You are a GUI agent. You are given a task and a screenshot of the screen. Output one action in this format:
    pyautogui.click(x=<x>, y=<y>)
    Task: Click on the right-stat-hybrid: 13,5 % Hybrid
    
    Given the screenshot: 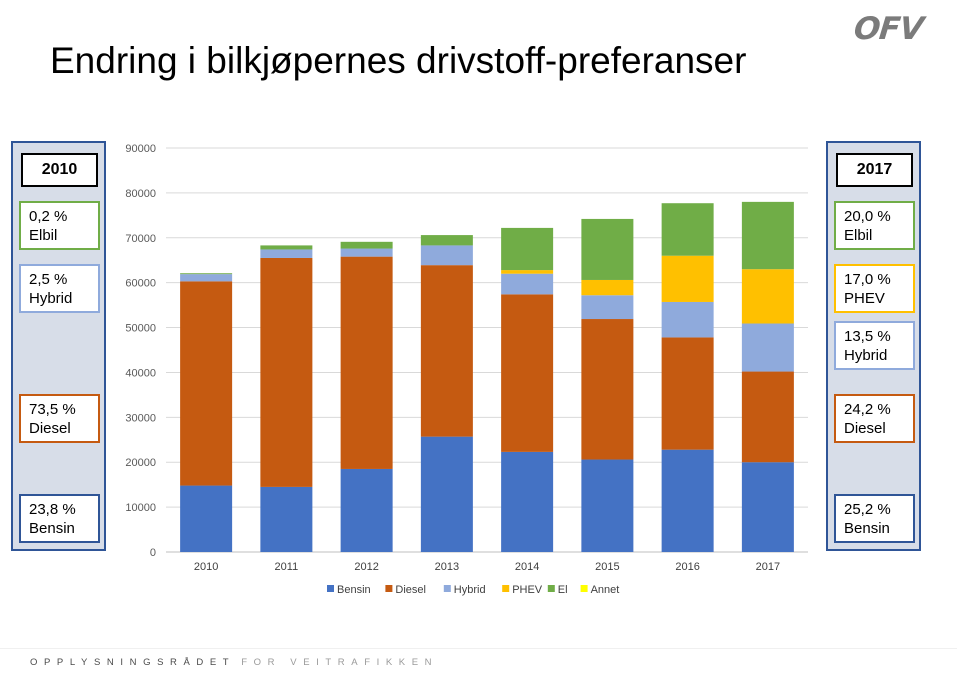 What is the action you would take?
    pyautogui.click(x=874, y=345)
    